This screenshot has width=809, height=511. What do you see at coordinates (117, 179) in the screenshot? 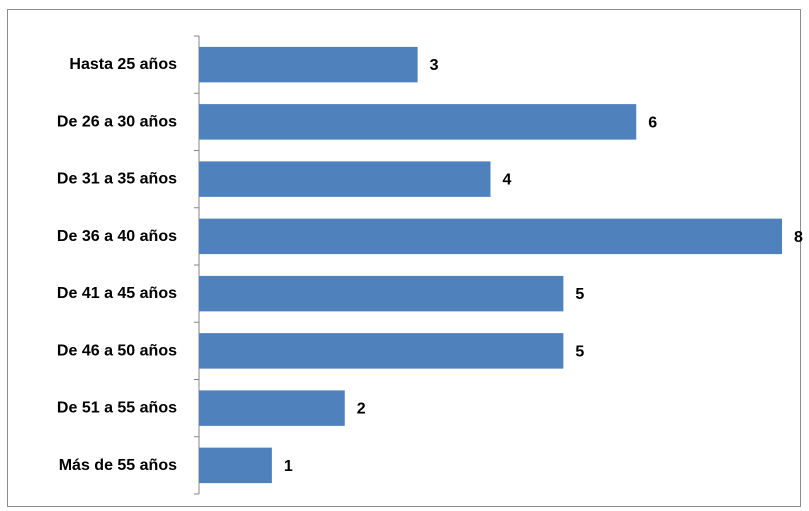
I see `category-label: De 31 a 35 años` at bounding box center [117, 179].